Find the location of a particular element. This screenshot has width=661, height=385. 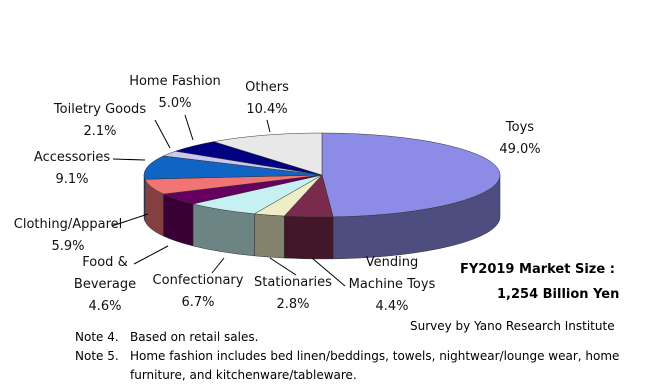

category-label: Clothing/Apparel is located at coordinates (68, 224).